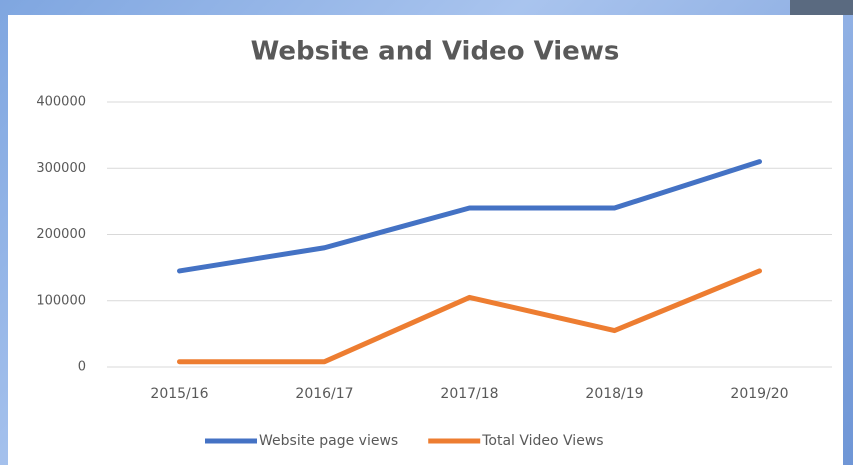  I want to click on legend-label: Total Video Views, so click(542, 441).